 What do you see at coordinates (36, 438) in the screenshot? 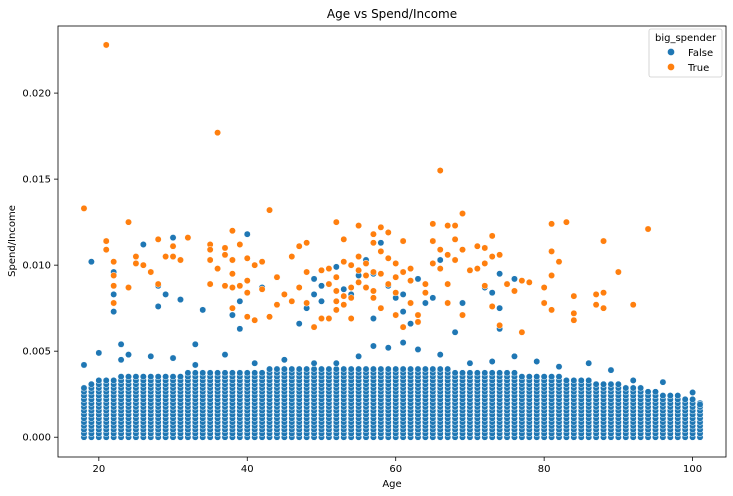
I see `y-tick-label: 0.000` at bounding box center [36, 438].